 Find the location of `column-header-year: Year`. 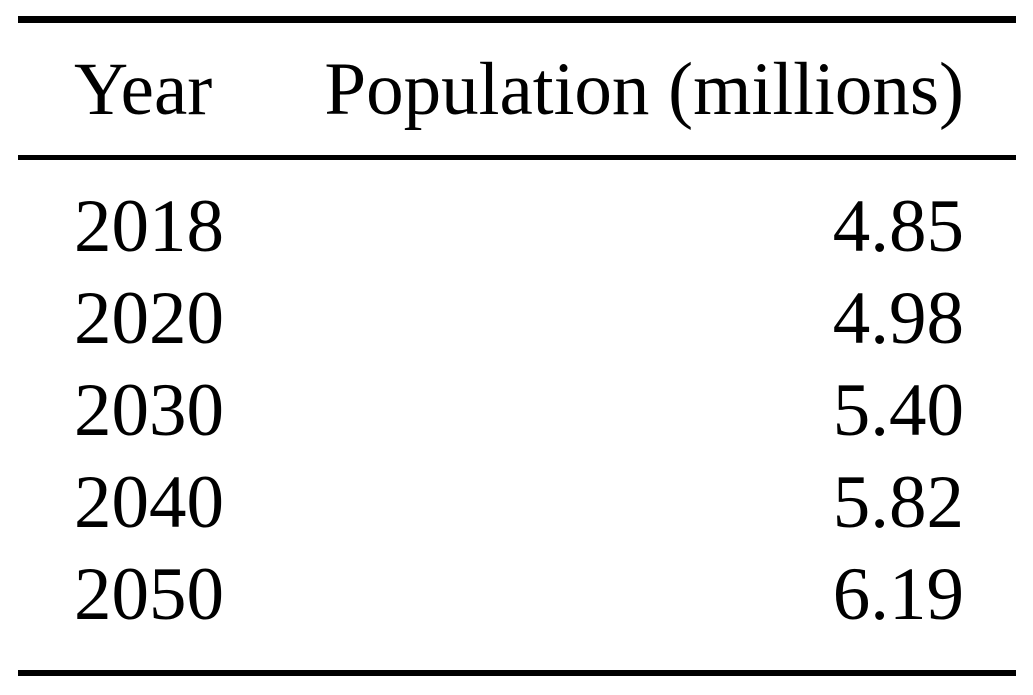

column-header-year: Year is located at coordinates (143, 89).